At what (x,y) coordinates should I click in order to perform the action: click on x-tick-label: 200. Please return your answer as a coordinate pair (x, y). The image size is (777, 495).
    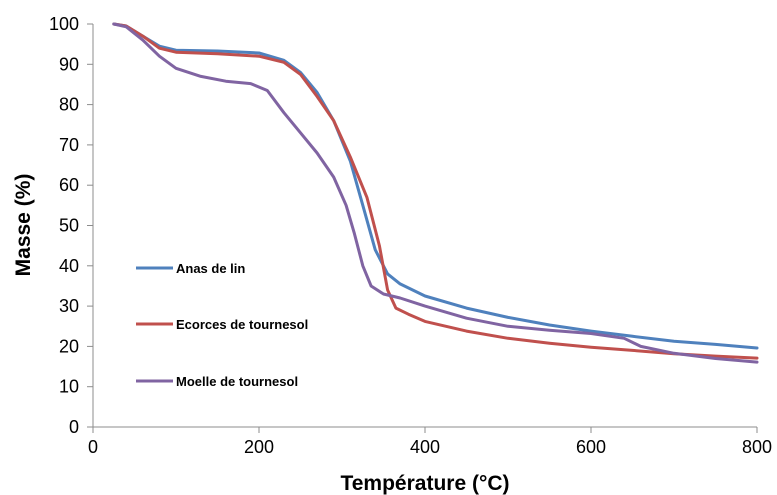
    Looking at the image, I should click on (259, 447).